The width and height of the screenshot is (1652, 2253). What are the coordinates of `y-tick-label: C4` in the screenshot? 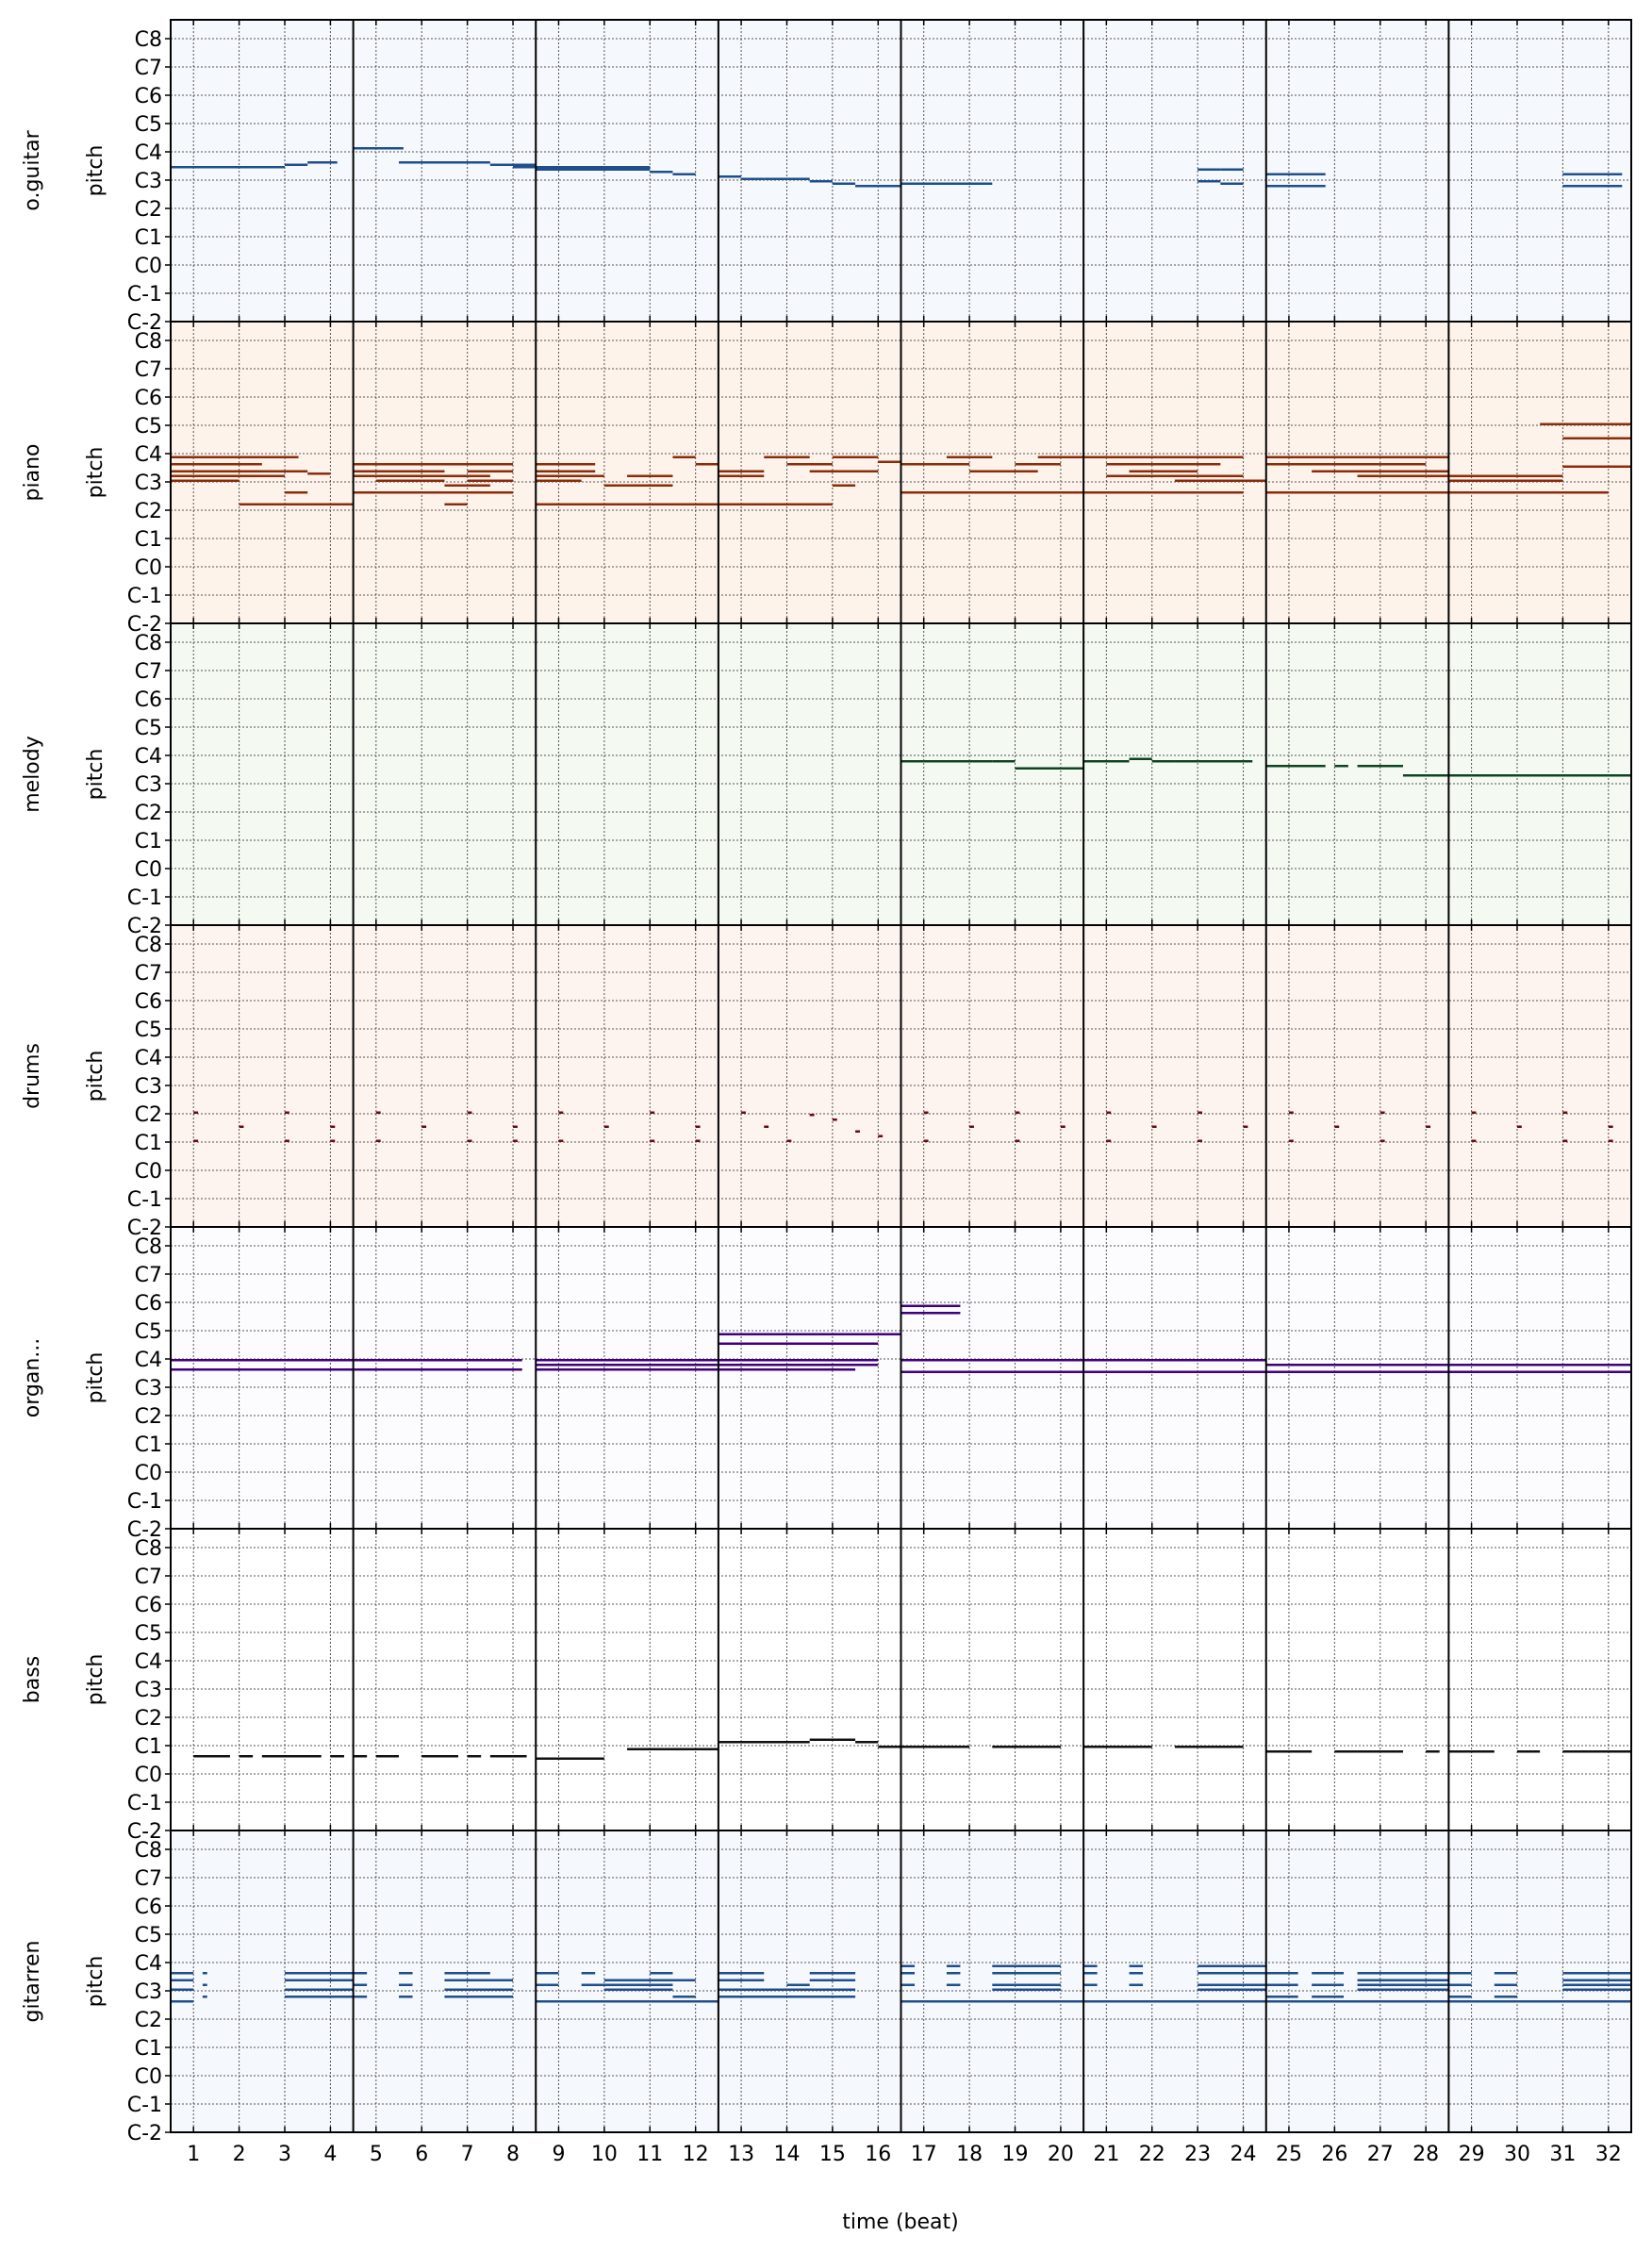 It's located at (148, 1662).